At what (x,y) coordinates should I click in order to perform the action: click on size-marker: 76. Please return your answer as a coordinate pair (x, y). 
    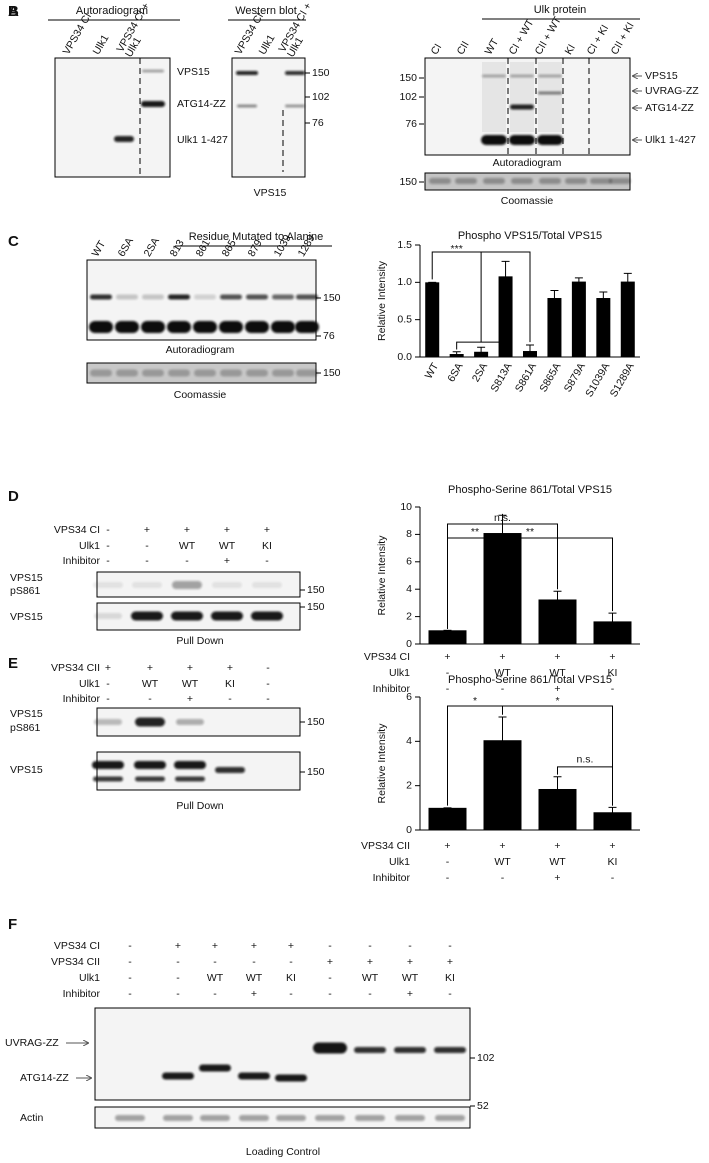
    Looking at the image, I should click on (329, 336).